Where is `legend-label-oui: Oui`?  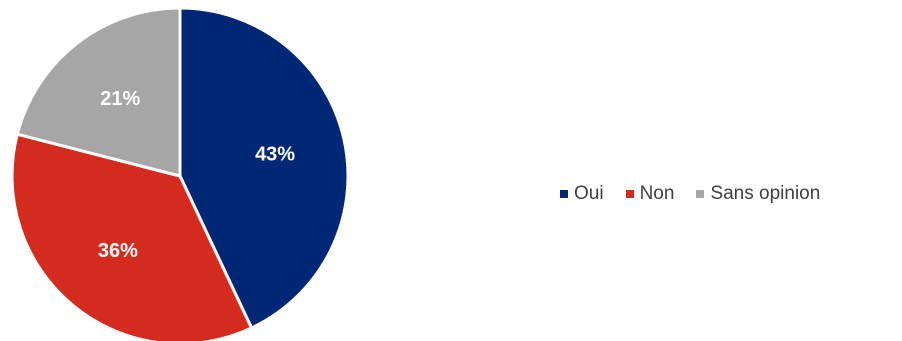
legend-label-oui: Oui is located at coordinates (589, 193).